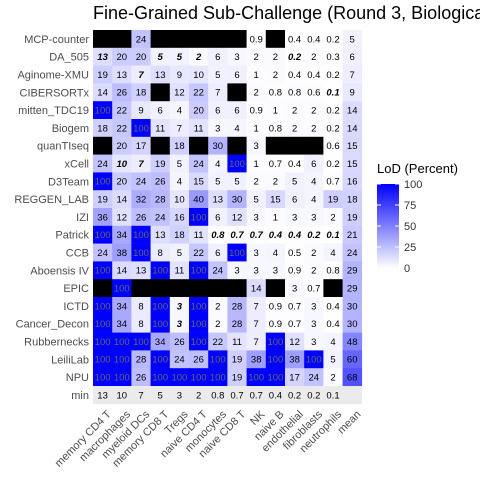 This screenshot has width=480, height=480. I want to click on row-label: CCB, so click(77, 254).